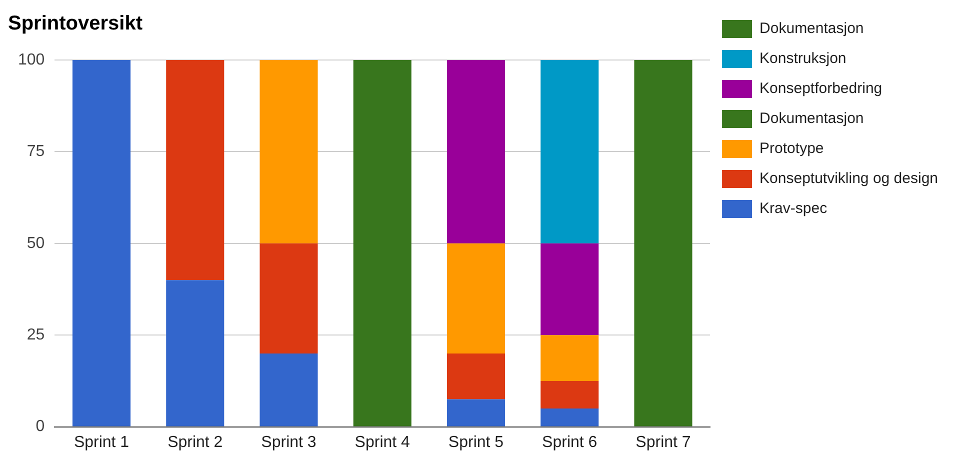 The width and height of the screenshot is (966, 465). I want to click on y-tick-label: 0, so click(40, 427).